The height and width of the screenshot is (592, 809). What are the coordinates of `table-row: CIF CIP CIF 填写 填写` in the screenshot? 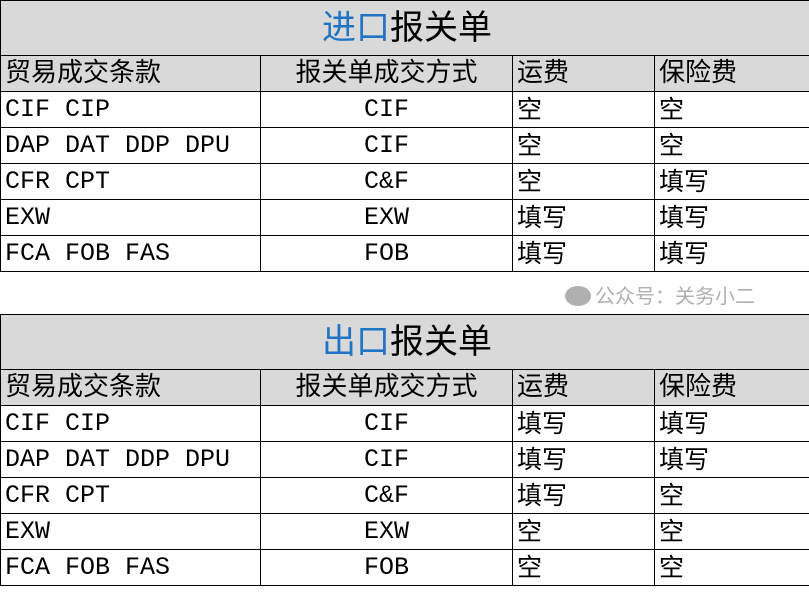 It's located at (404, 423).